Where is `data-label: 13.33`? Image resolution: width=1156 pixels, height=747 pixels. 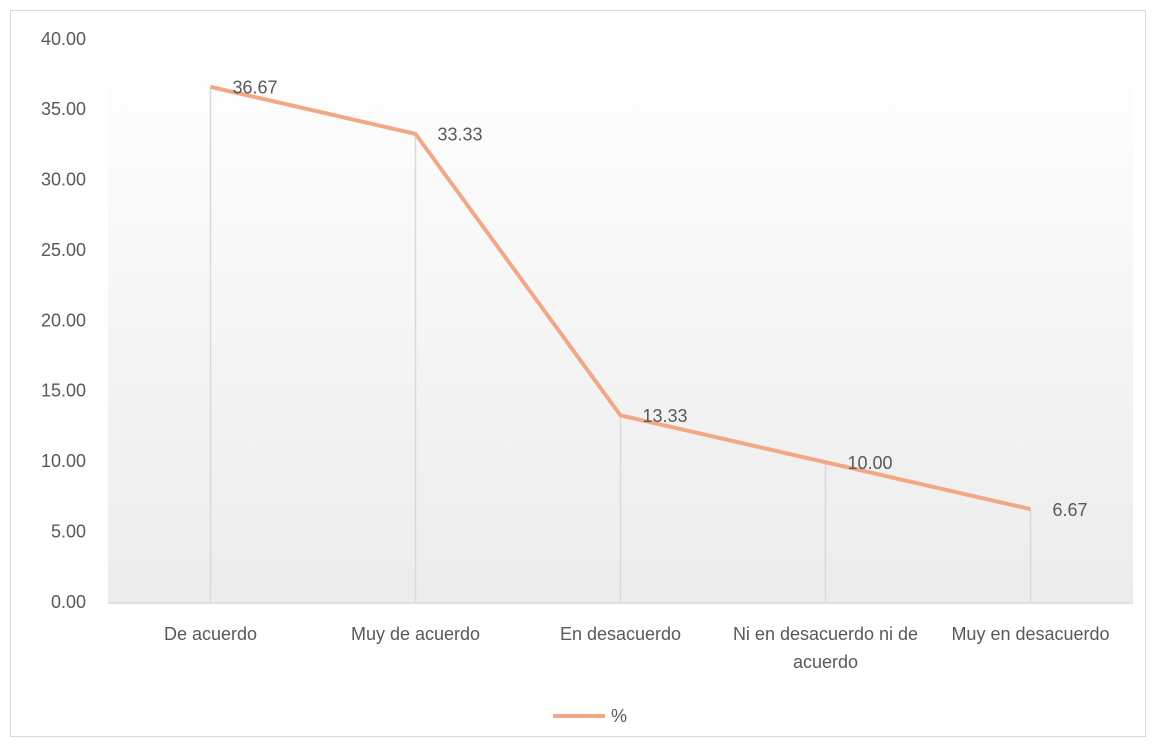
data-label: 13.33 is located at coordinates (665, 416).